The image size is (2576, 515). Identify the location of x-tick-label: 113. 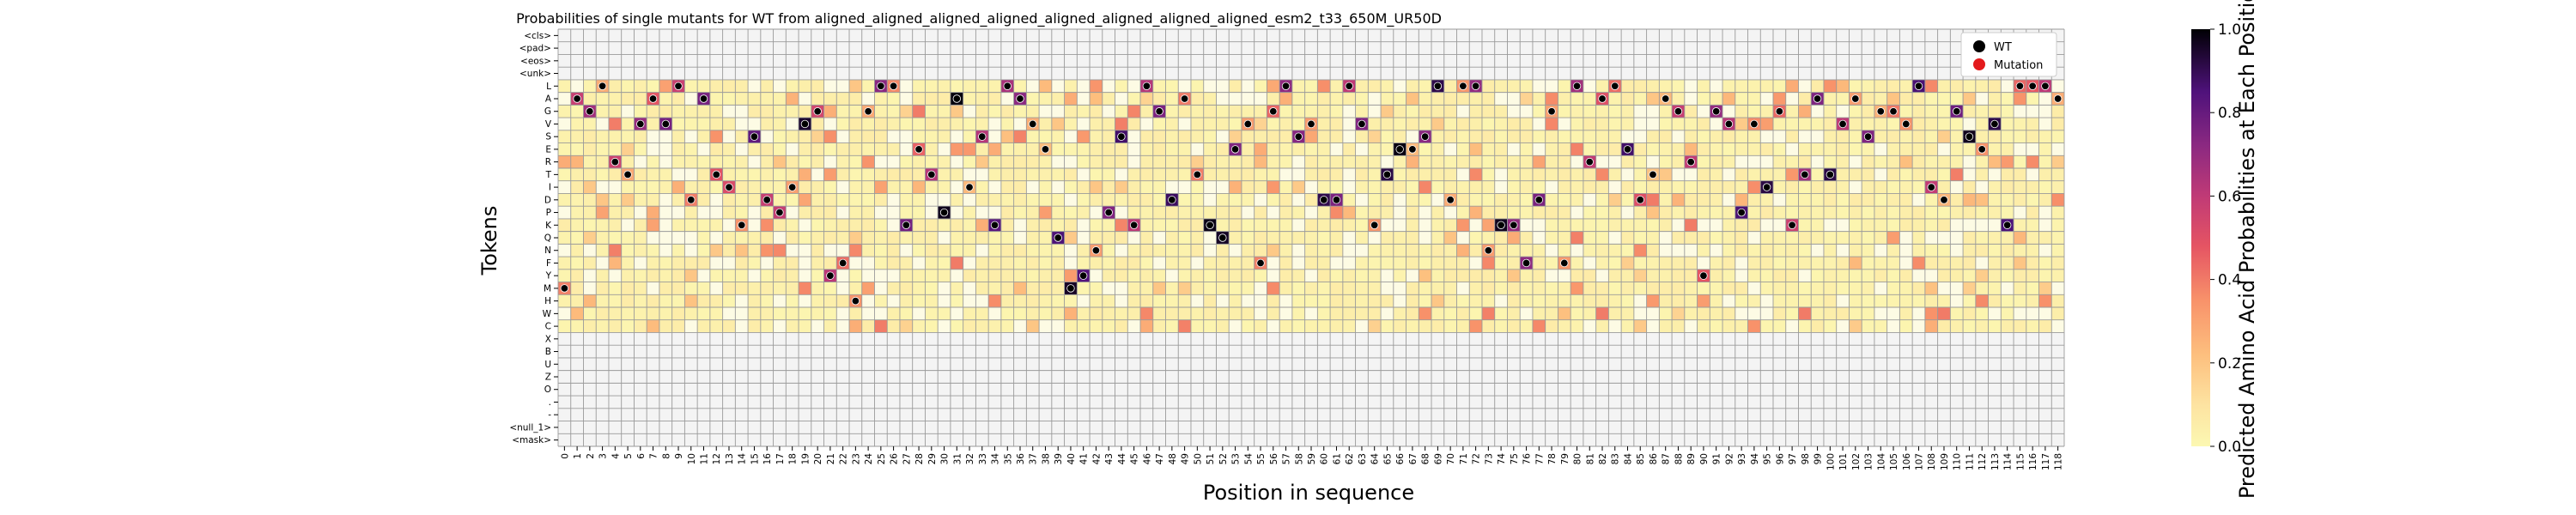
(1996, 461).